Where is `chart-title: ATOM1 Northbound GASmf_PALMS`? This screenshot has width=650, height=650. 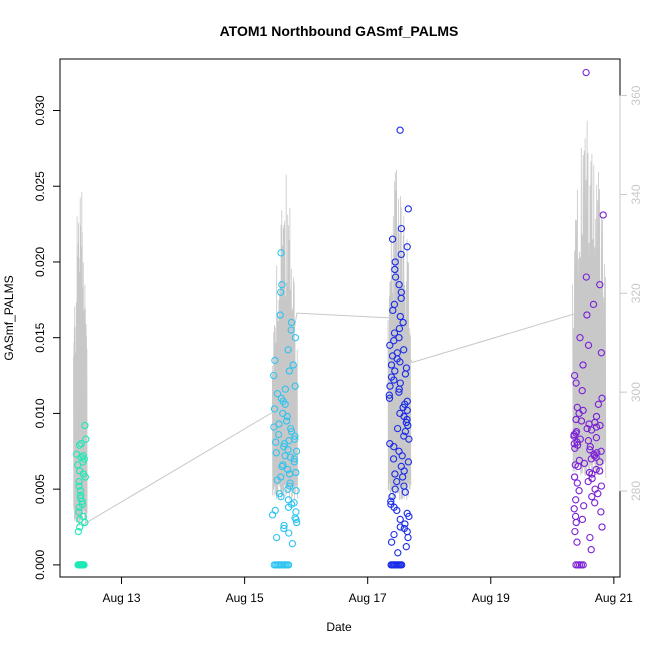 chart-title: ATOM1 Northbound GASmf_PALMS is located at coordinates (339, 31).